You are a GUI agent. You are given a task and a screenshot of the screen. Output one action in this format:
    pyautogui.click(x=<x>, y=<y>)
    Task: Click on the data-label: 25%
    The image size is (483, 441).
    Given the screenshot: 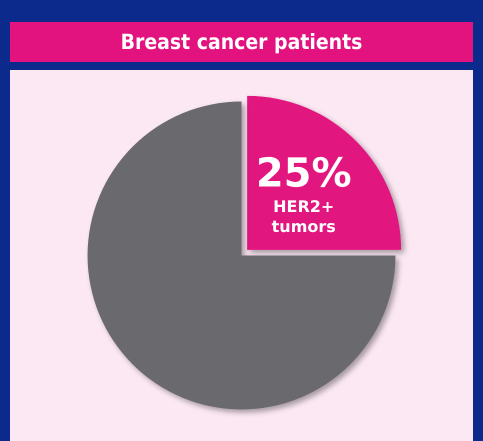 What is the action you would take?
    pyautogui.click(x=304, y=173)
    